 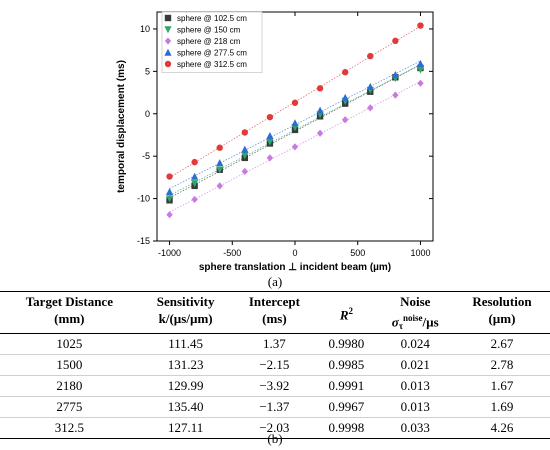 I want to click on table-cell: 135.40, so click(x=185, y=407).